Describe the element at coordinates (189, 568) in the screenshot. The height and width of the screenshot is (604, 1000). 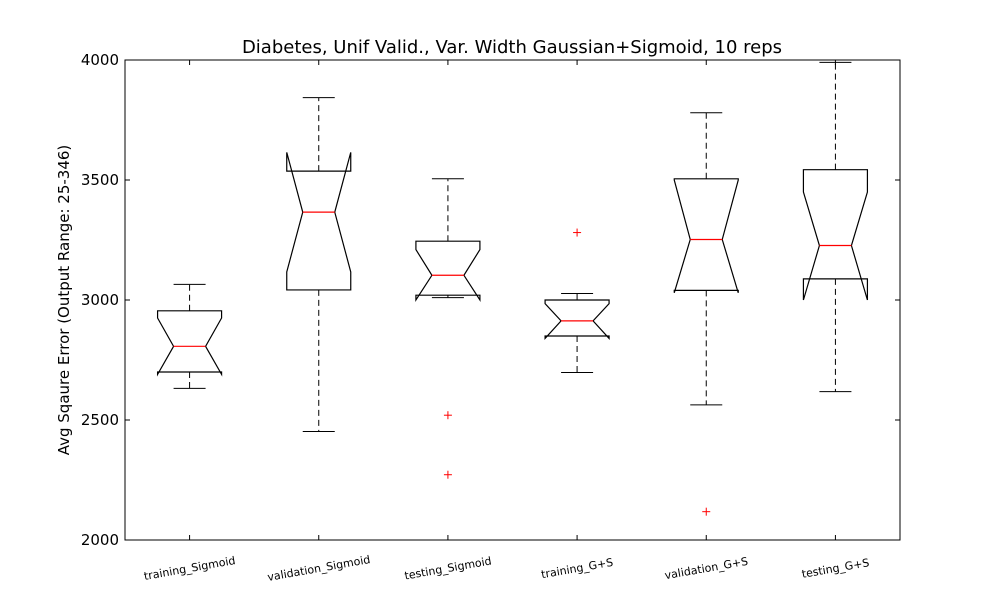
I see `x-tick-label: training_Sigmoid` at that location.